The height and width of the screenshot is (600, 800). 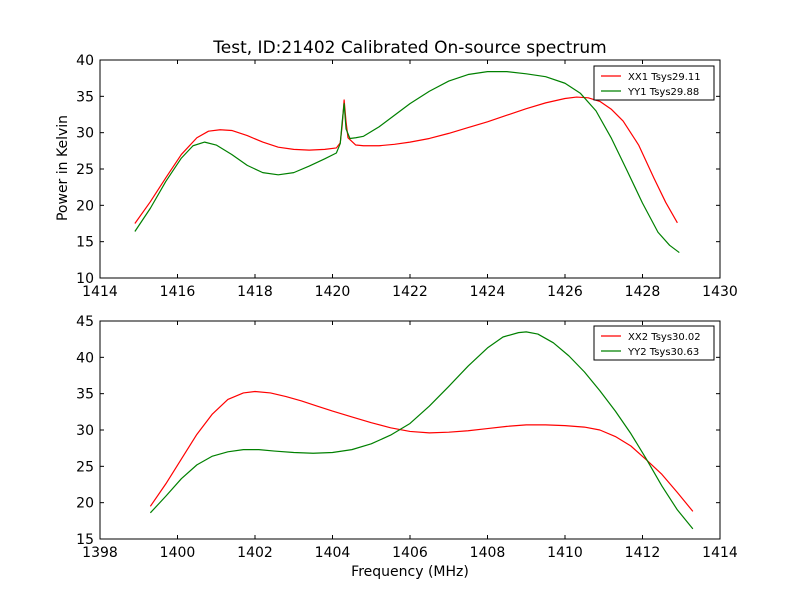 What do you see at coordinates (85, 395) in the screenshot?
I see `bottom-y-tick-label: 35` at bounding box center [85, 395].